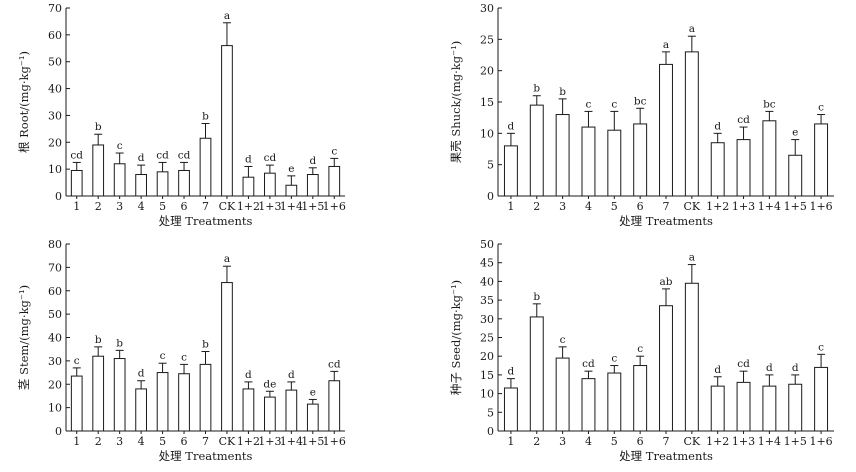  Describe the element at coordinates (456, 337) in the screenshot. I see `y-axis-title: 种子 Seed/(mg·kg⁻¹)` at that location.